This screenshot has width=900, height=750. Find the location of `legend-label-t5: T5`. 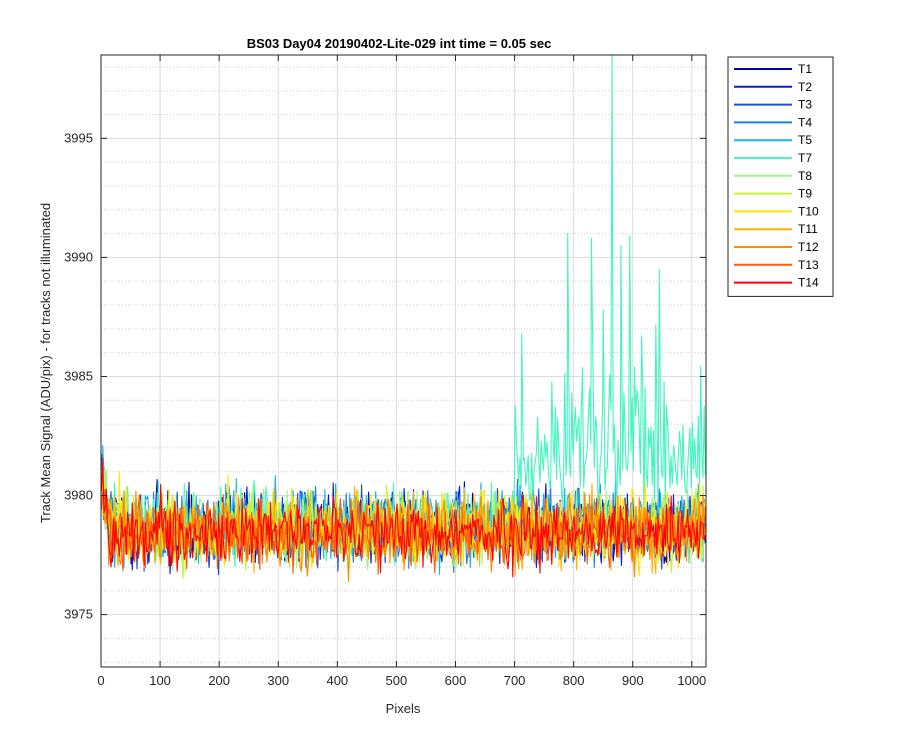

legend-label-t5: T5 is located at coordinates (805, 140).